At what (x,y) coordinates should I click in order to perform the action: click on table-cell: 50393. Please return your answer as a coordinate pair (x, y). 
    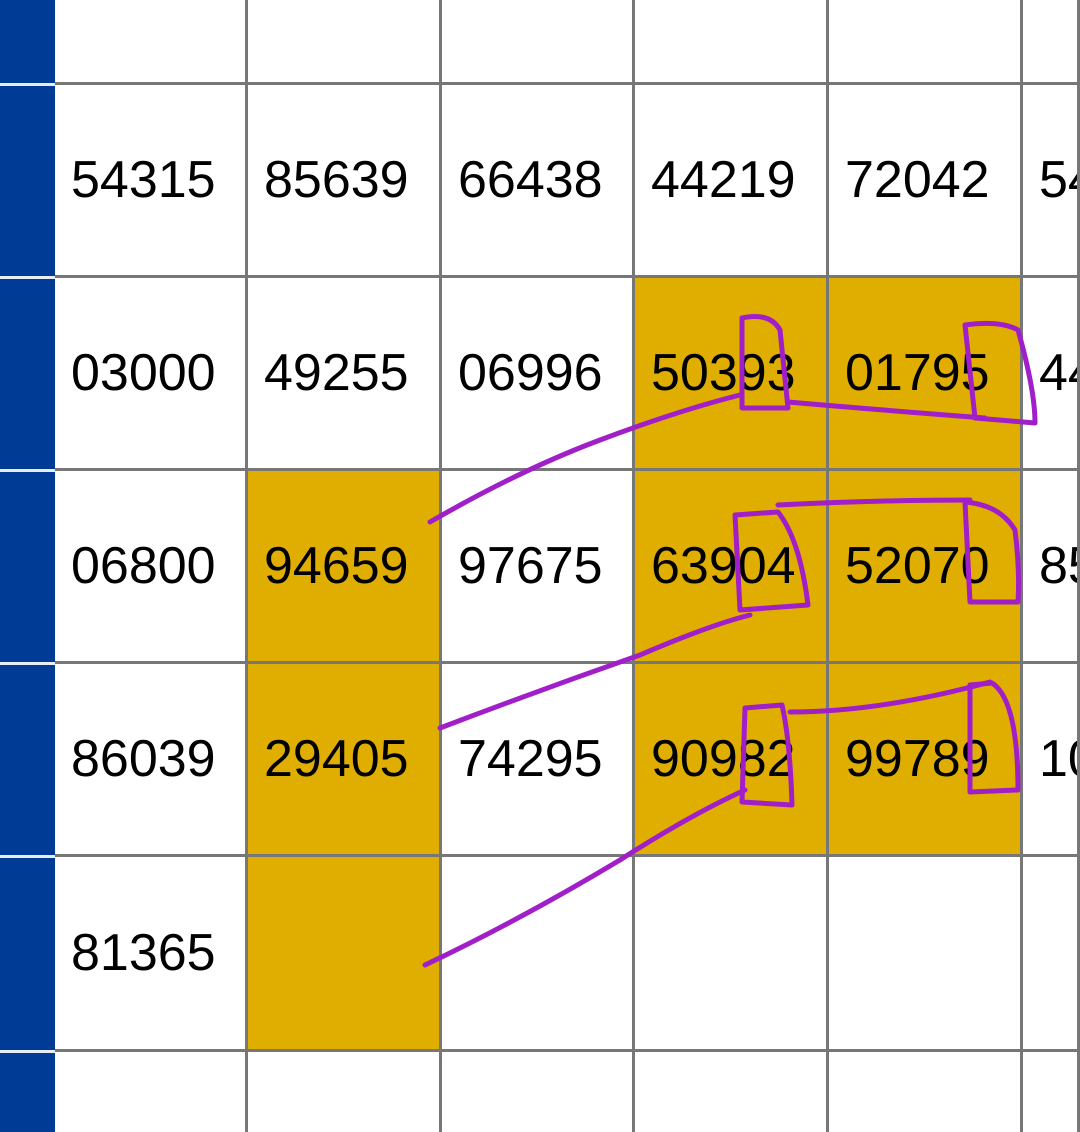
    Looking at the image, I should click on (732, 374).